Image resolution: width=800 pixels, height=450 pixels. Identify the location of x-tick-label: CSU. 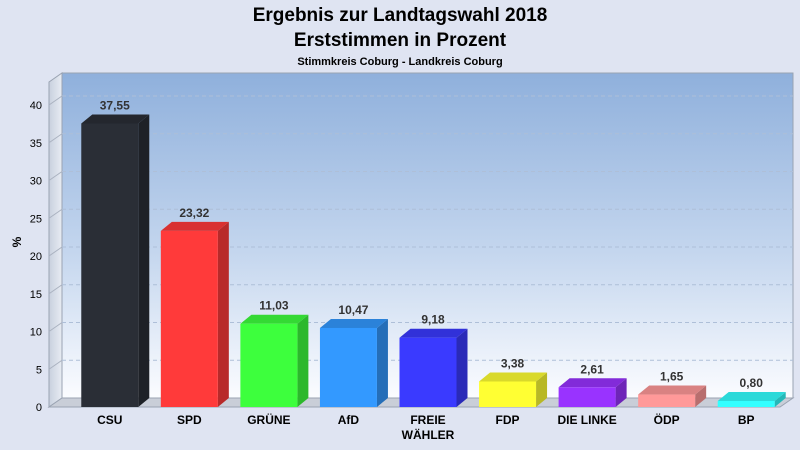
(109, 420).